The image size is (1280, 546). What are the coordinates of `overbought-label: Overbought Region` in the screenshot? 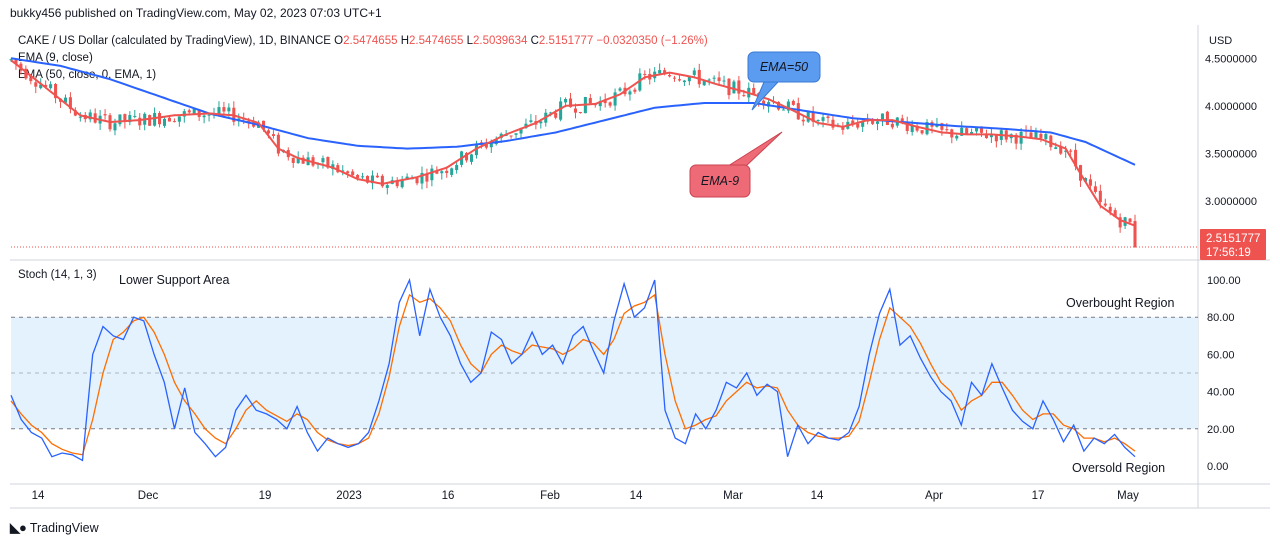 It's located at (1120, 303).